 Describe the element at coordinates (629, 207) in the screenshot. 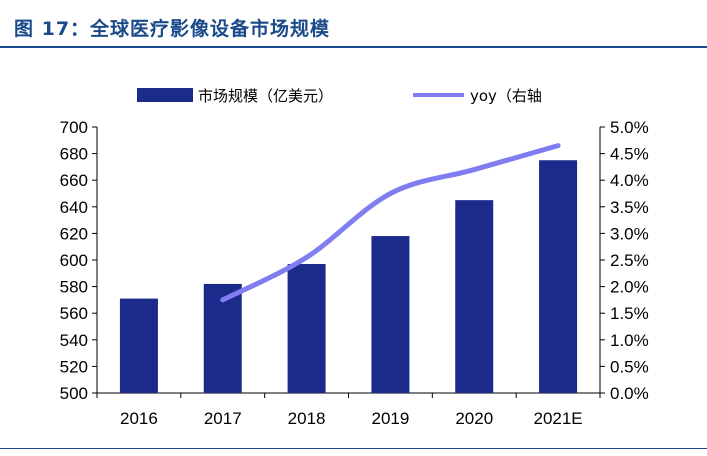

I see `right-tick-label: 3.5%` at that location.